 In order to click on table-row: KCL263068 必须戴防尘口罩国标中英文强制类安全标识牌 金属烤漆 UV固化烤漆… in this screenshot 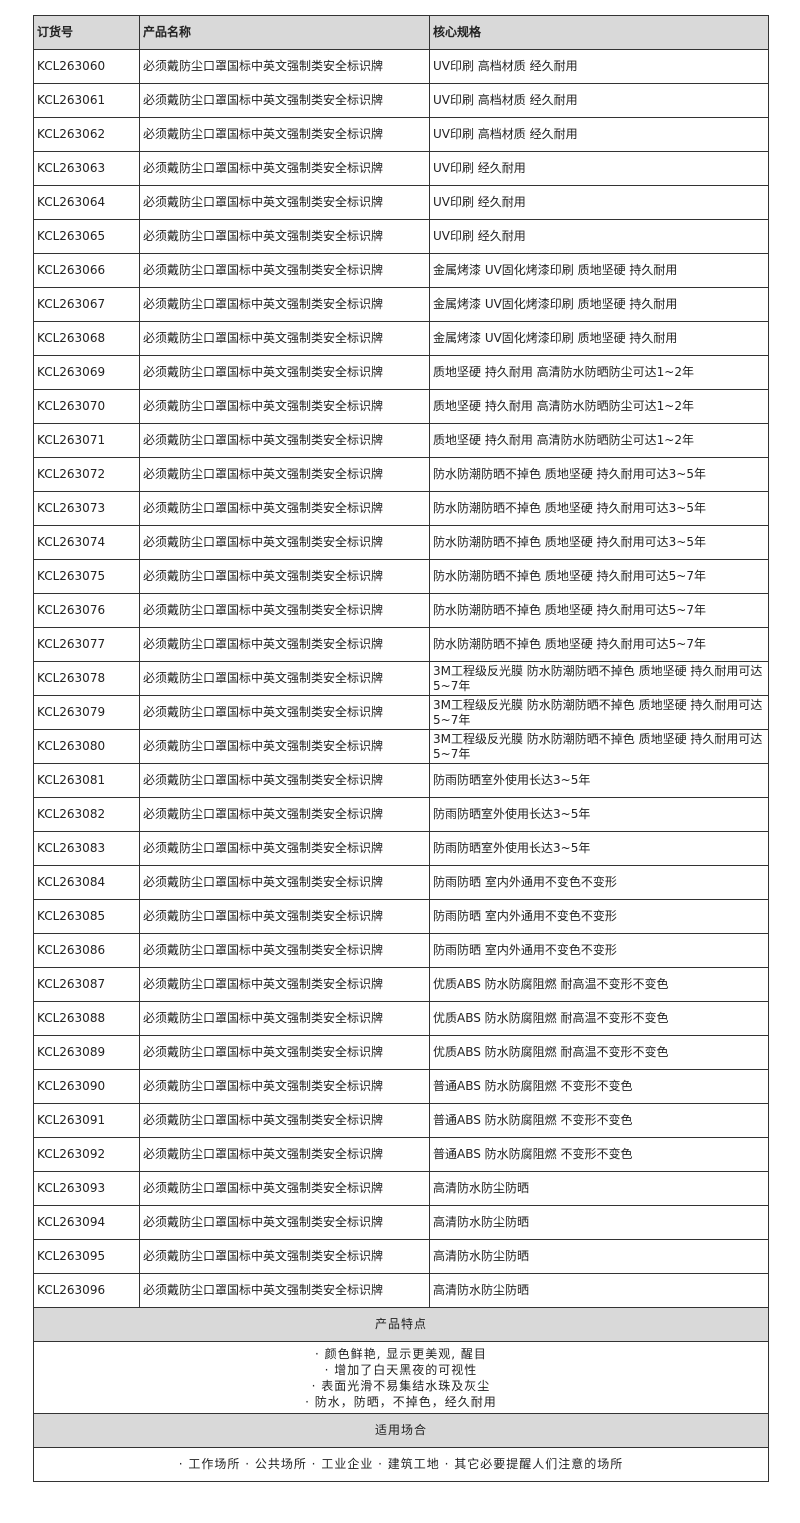, I will do `click(401, 338)`.